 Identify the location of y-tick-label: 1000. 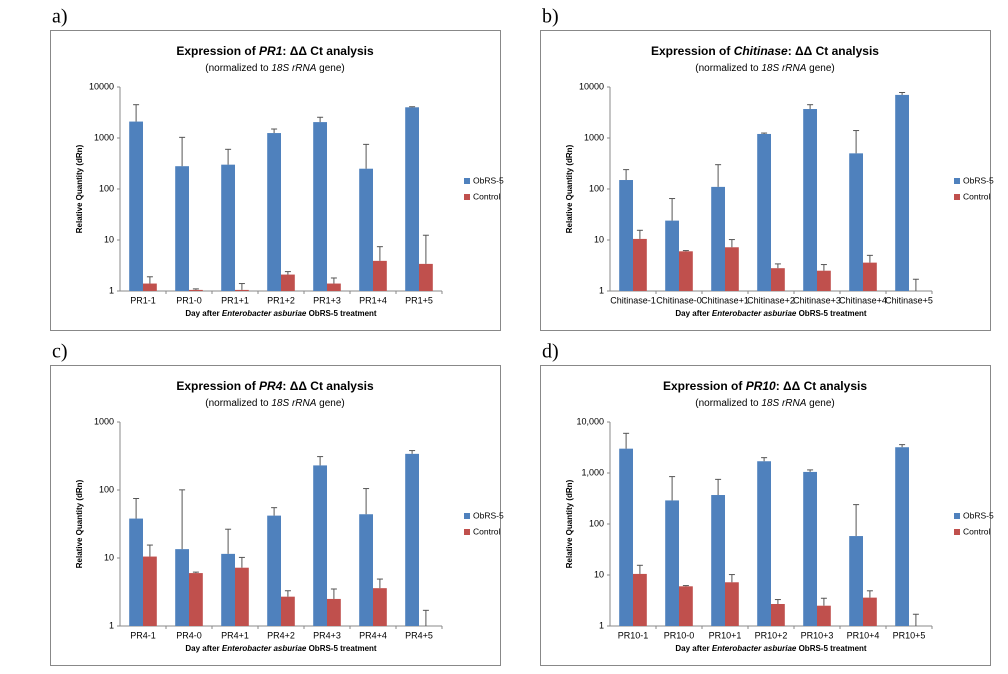
(104, 137).